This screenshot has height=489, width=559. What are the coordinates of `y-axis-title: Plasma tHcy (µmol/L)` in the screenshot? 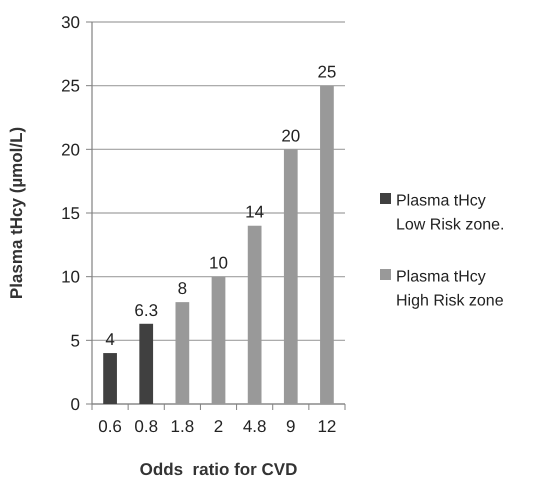 It's located at (16, 213).